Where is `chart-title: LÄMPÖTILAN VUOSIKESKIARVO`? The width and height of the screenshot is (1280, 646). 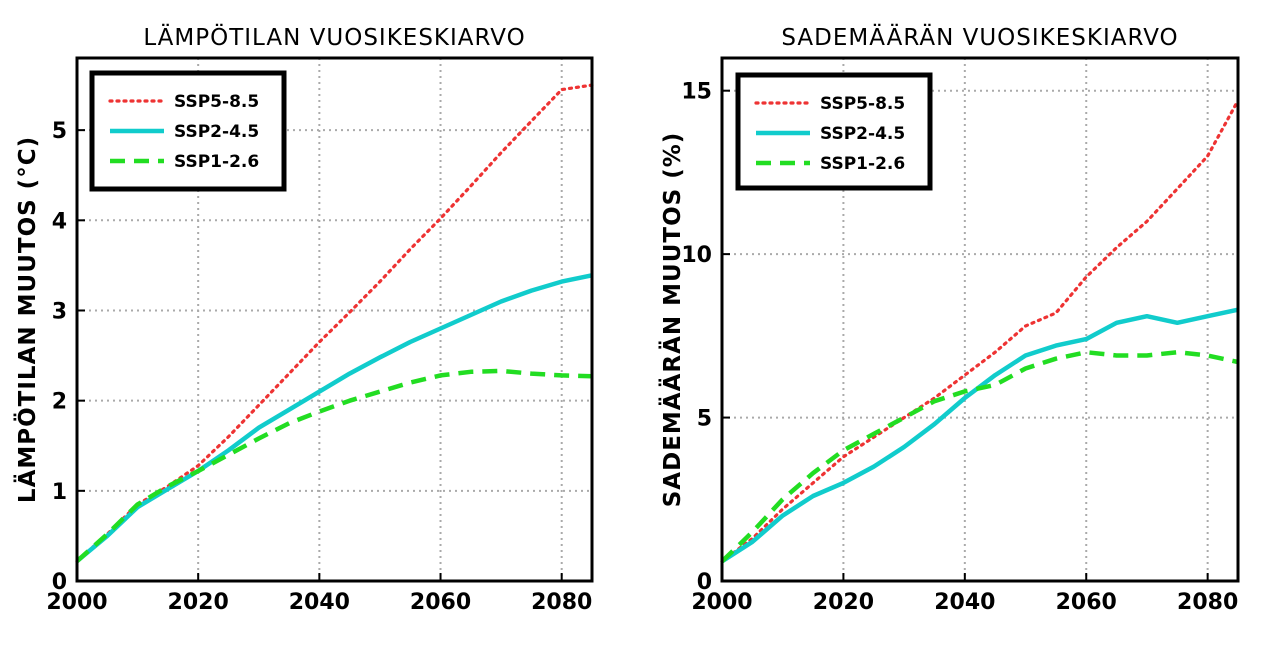
chart-title: LÄMPÖTILAN VUOSIKESKIARVO is located at coordinates (334, 37).